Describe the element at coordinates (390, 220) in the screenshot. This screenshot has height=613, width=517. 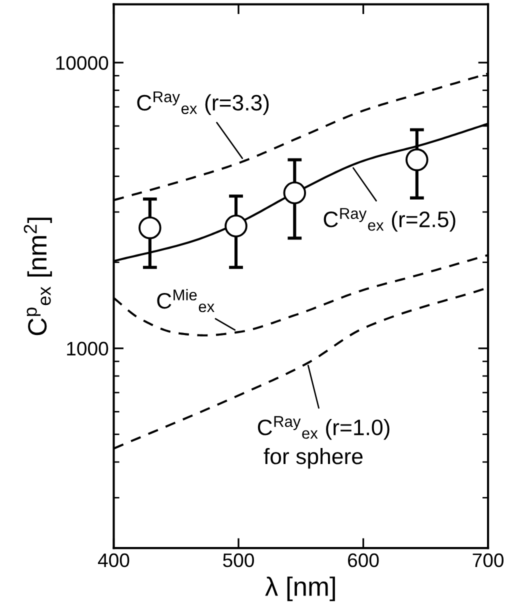
I see `annotation: C$^{Ray}$$_{ex}$ (r=2.5)` at that location.